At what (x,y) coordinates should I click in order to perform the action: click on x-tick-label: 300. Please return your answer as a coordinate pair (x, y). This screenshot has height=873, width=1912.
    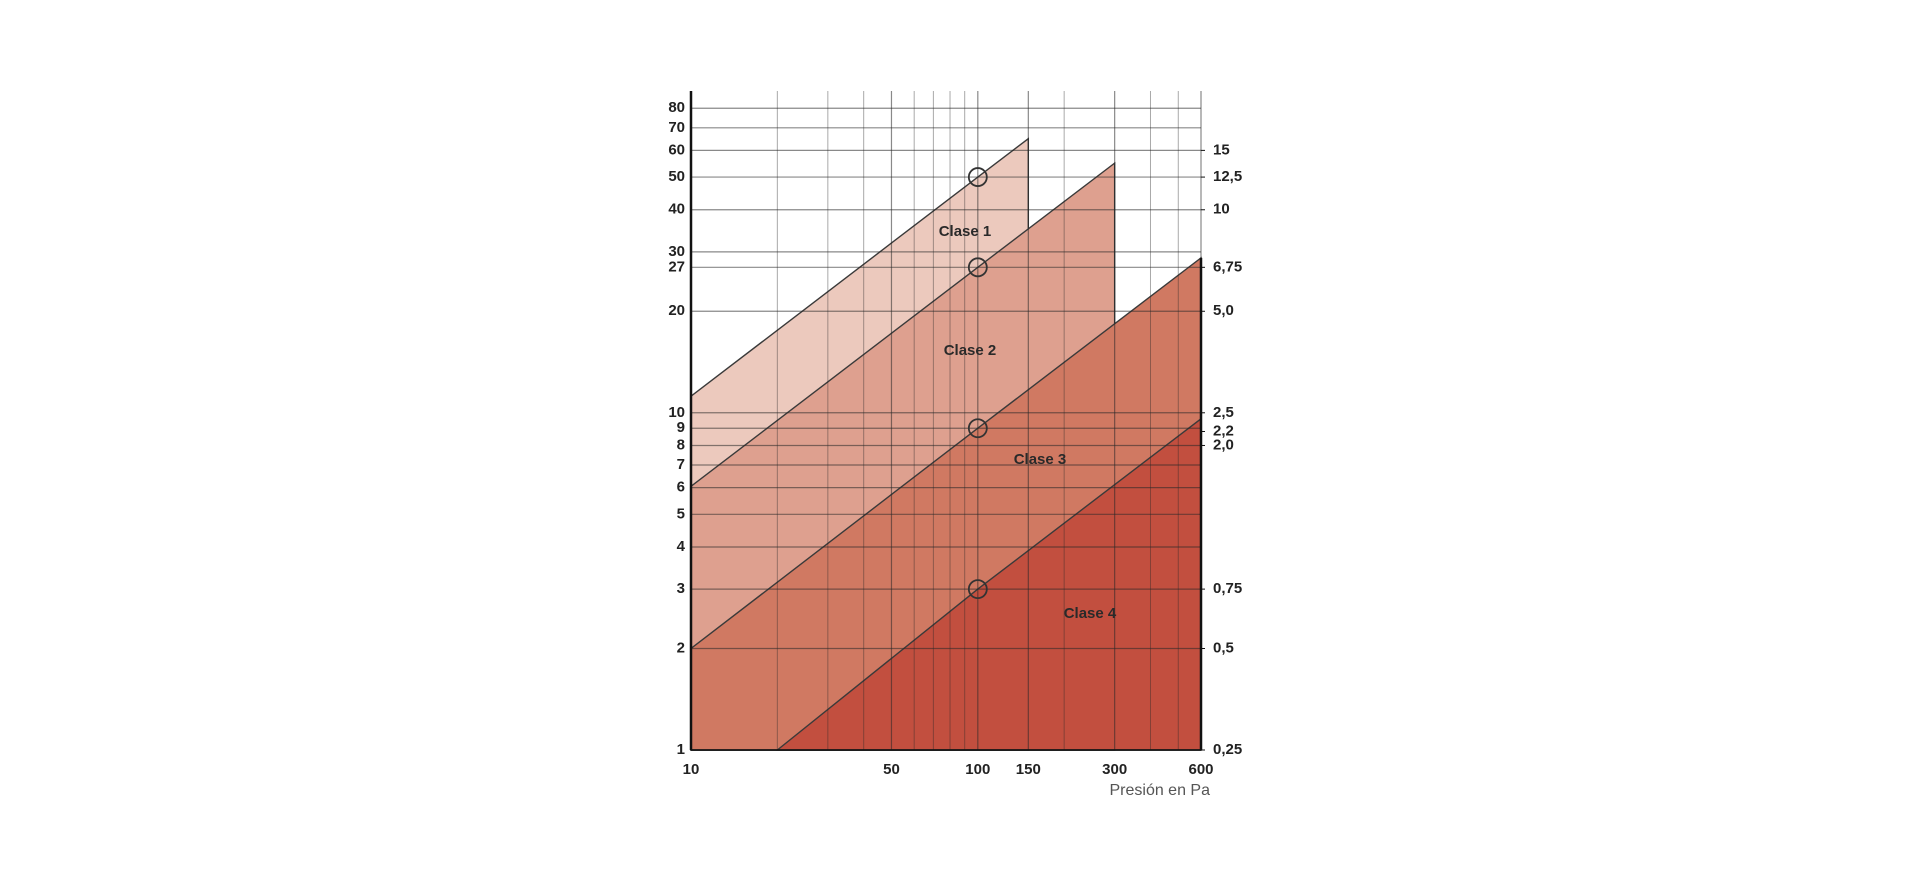
    Looking at the image, I should click on (1114, 769).